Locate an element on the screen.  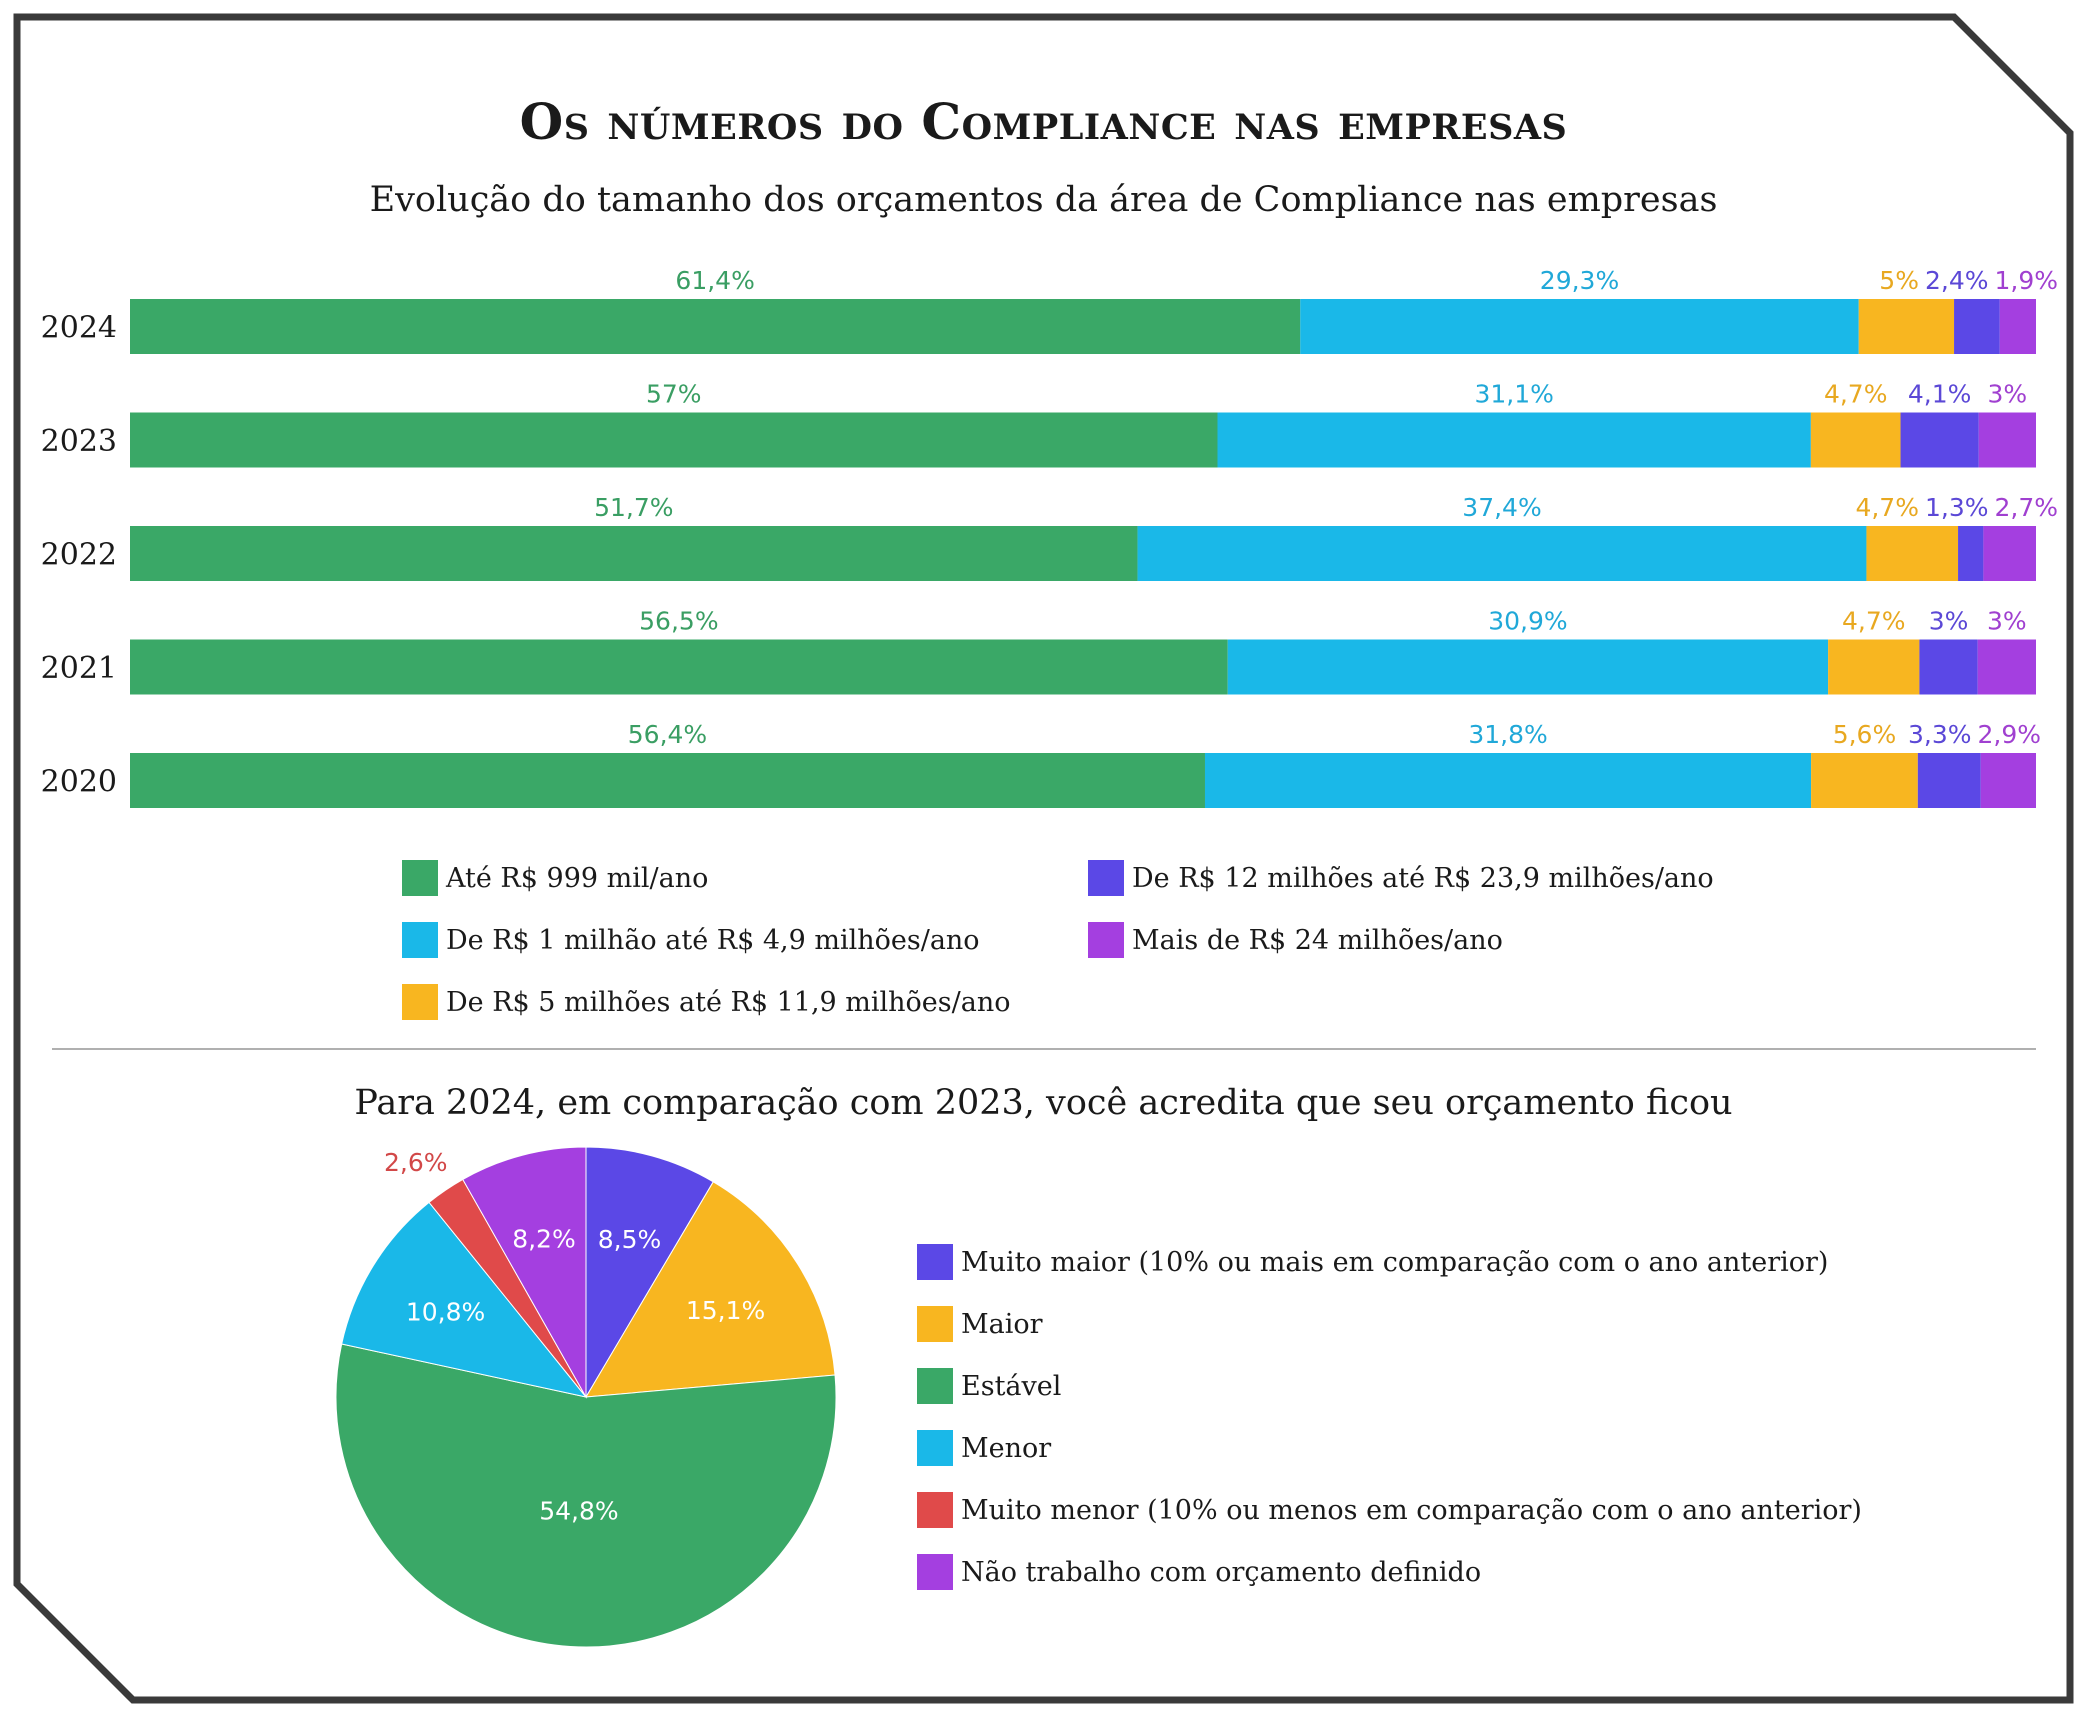
bar-value-label: 2,9% is located at coordinates (2010, 734).